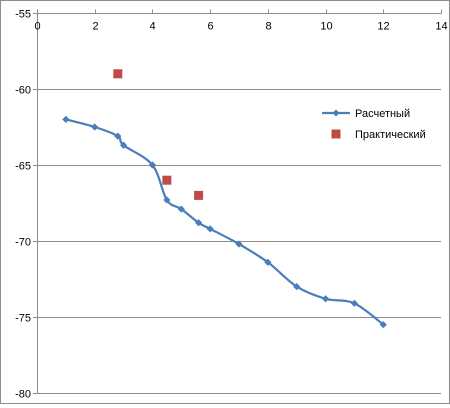  I want to click on x-tick-label: 2, so click(95, 27).